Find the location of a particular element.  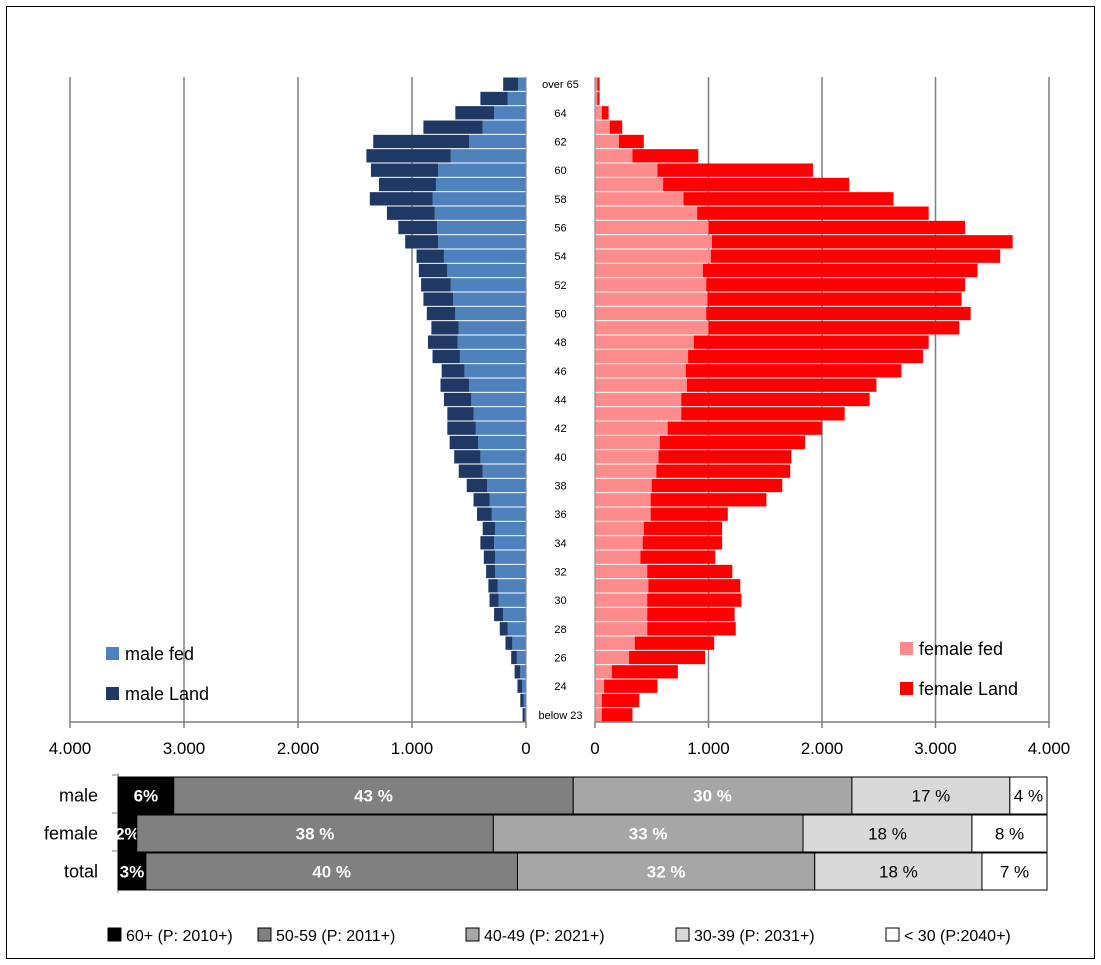

age-label: 36 is located at coordinates (560, 515).